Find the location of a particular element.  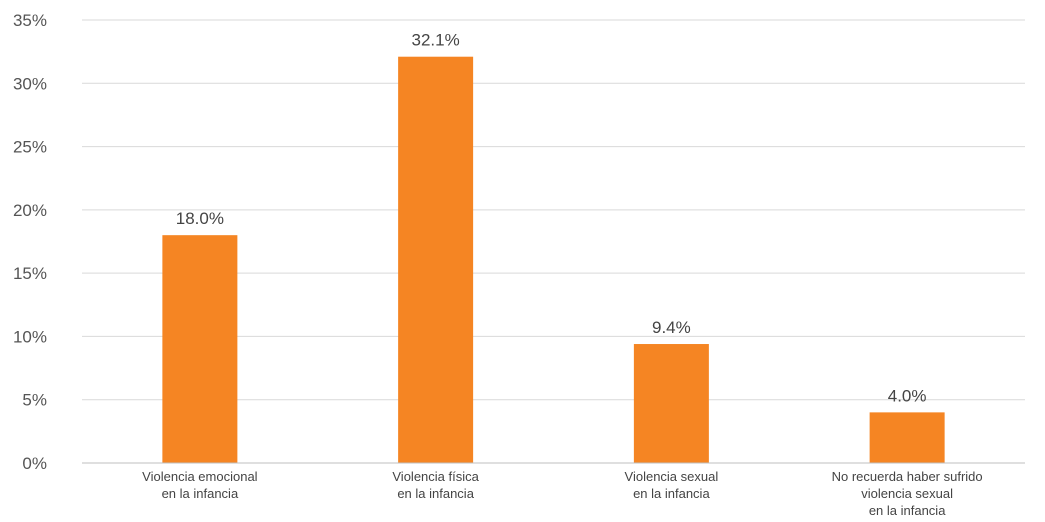

y-tick-label: 5% is located at coordinates (34, 400).